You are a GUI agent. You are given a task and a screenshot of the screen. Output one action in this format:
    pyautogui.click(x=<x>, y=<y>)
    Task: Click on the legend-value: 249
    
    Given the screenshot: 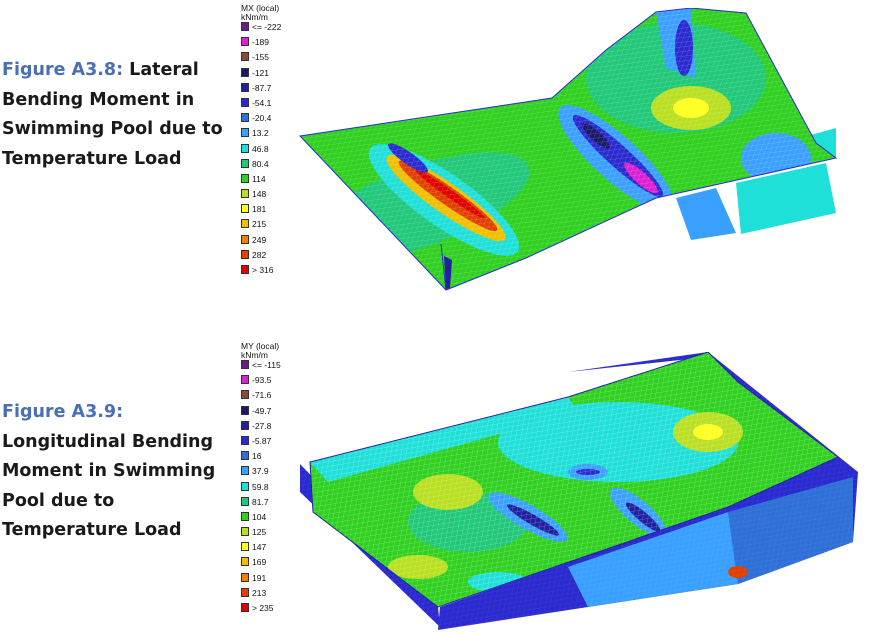 What is the action you would take?
    pyautogui.click(x=259, y=239)
    